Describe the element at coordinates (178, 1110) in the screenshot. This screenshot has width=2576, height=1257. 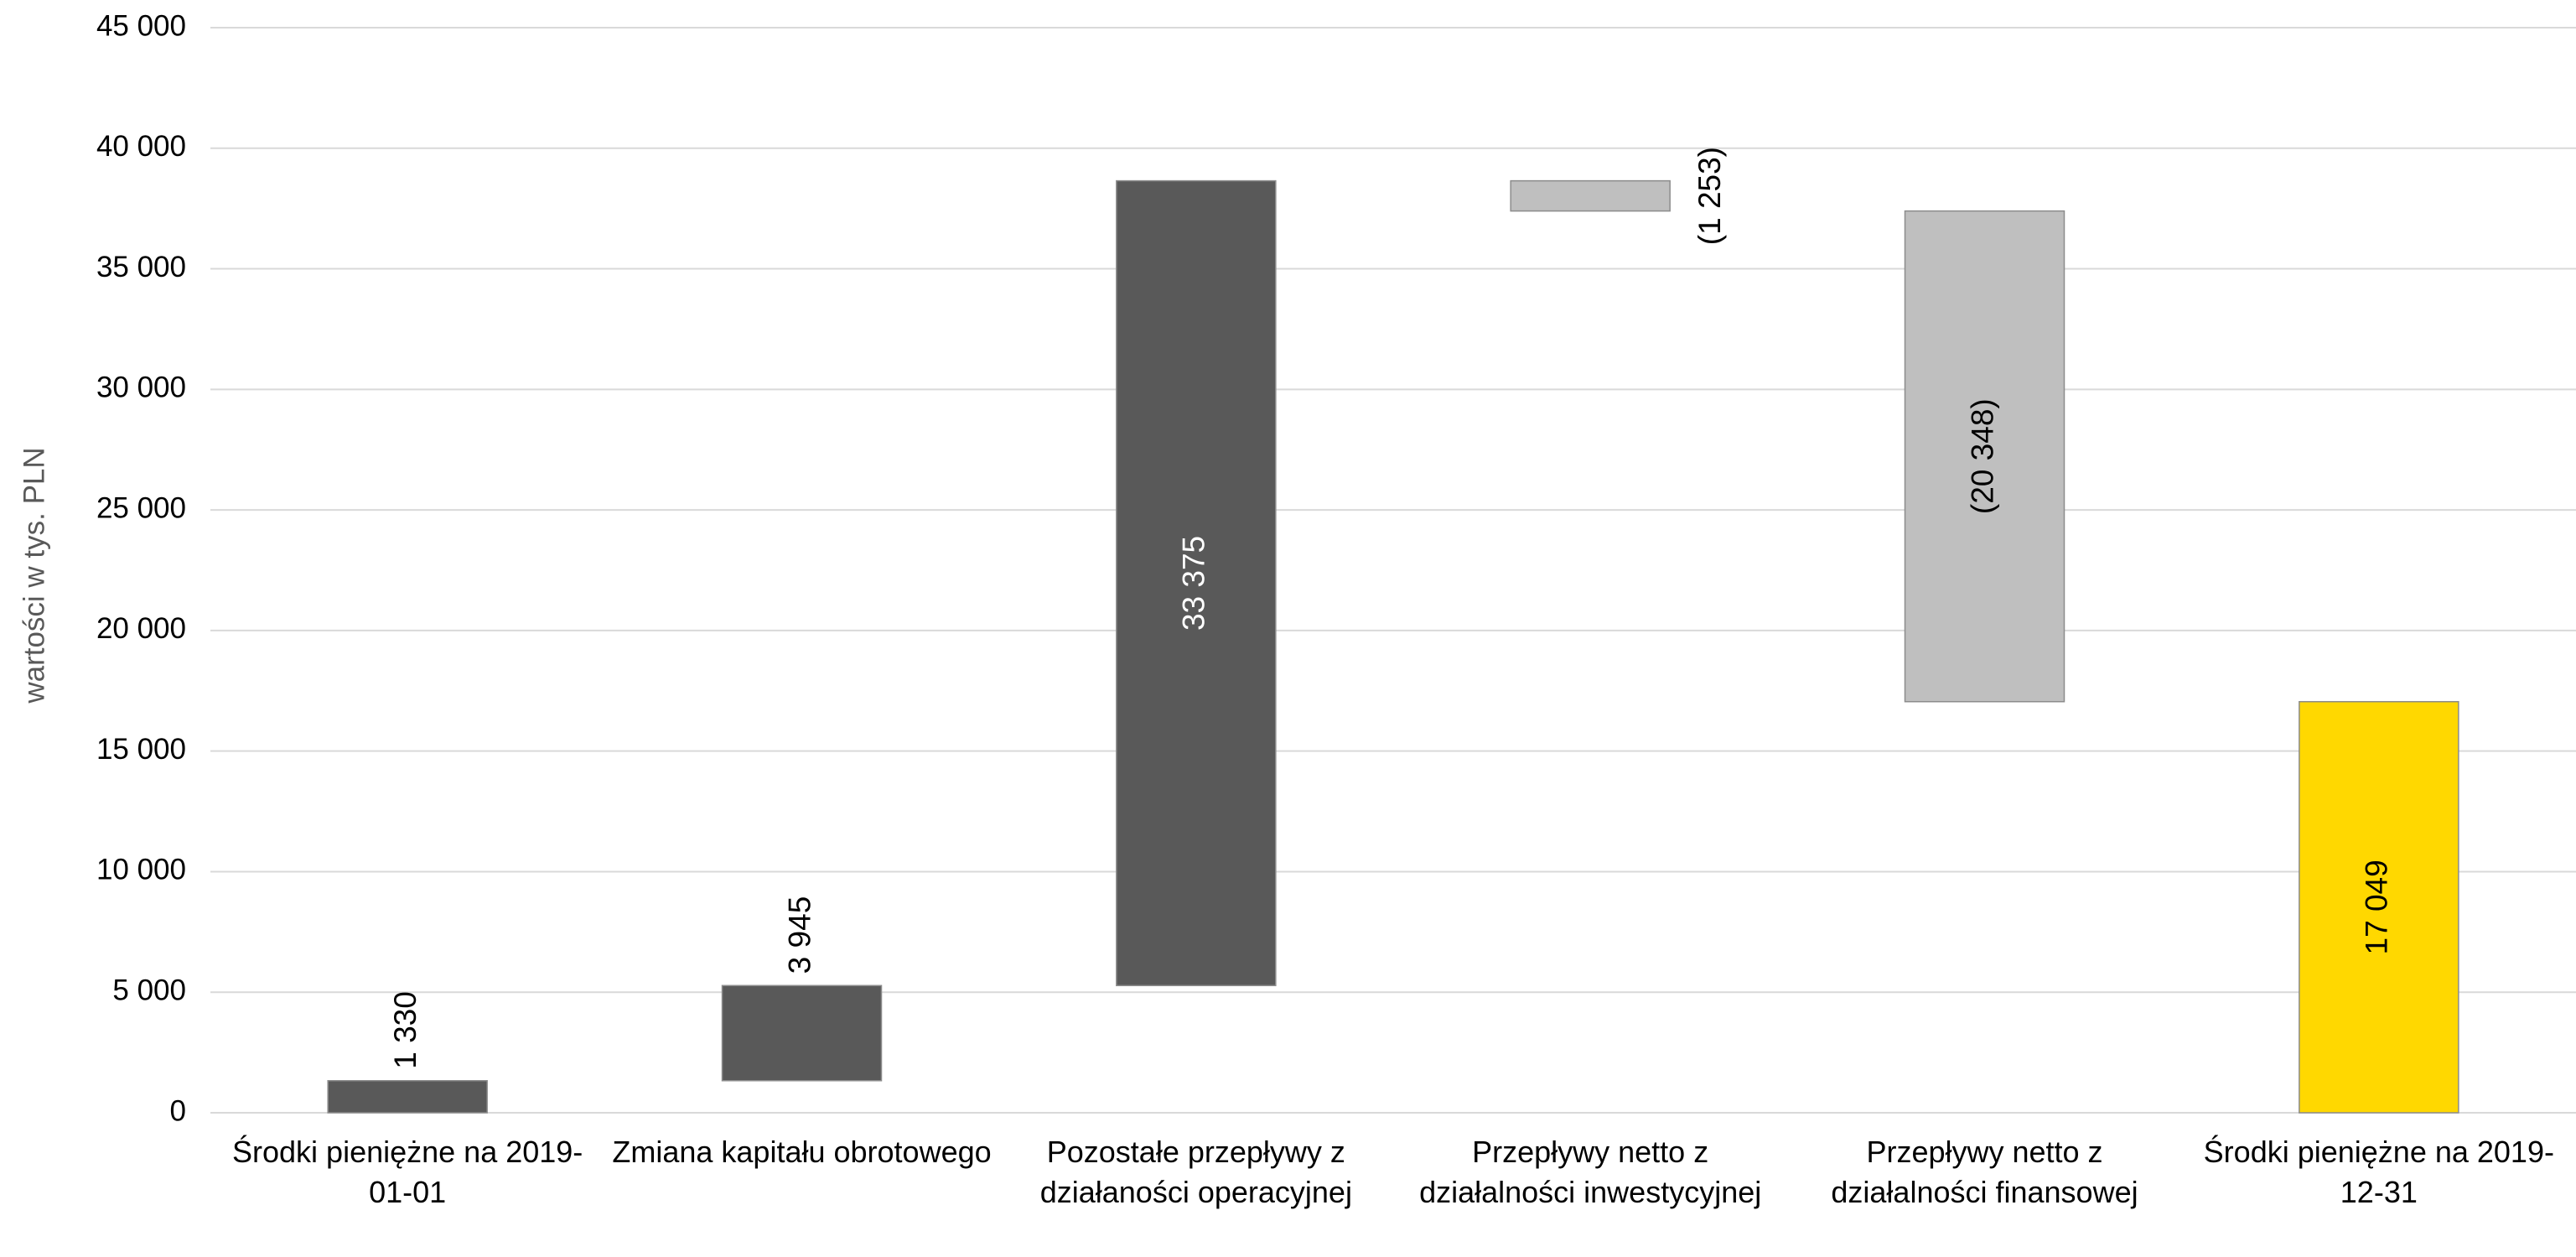
I see `y-tick-label: 0` at that location.